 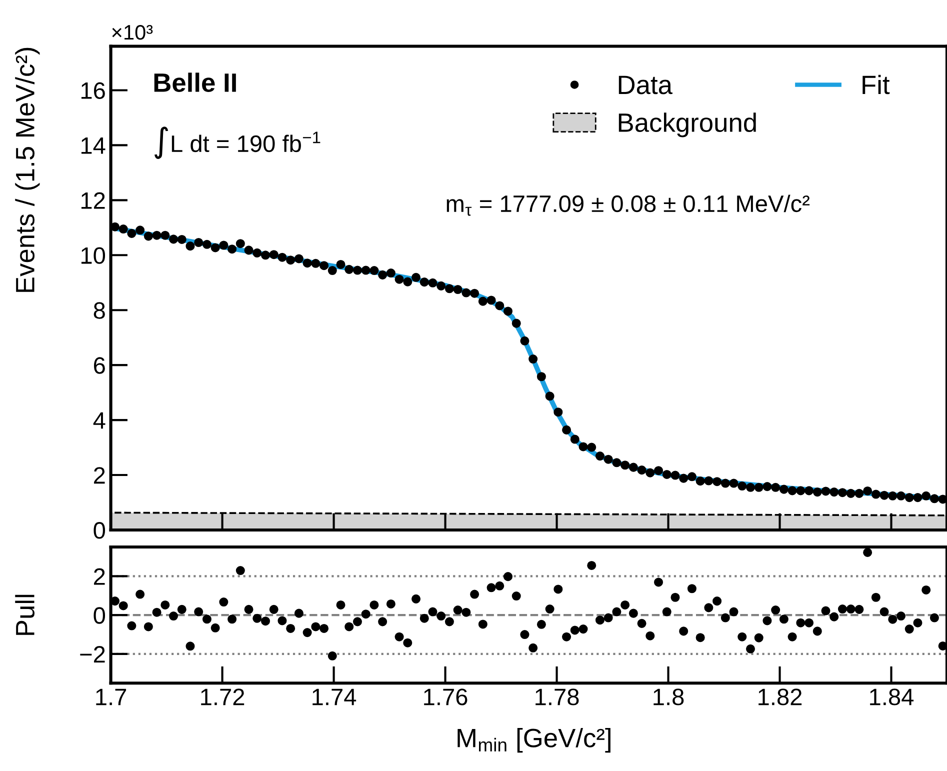 What do you see at coordinates (99, 420) in the screenshot?
I see `y-tick-label: 4` at bounding box center [99, 420].